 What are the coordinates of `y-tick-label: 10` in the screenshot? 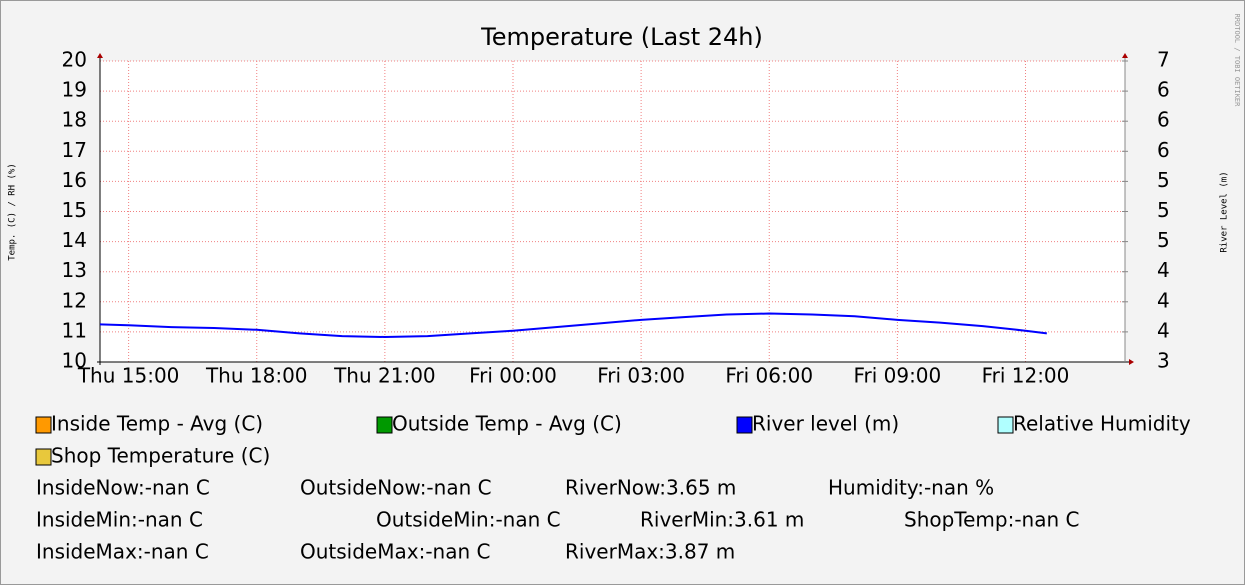 It's located at (74, 361).